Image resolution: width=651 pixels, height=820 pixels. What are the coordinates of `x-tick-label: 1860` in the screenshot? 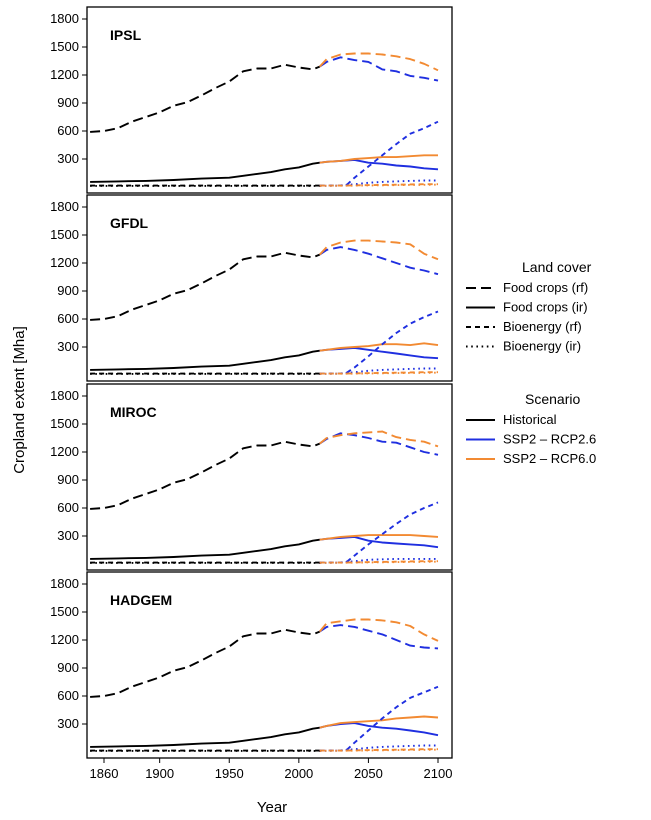 It's located at (104, 773).